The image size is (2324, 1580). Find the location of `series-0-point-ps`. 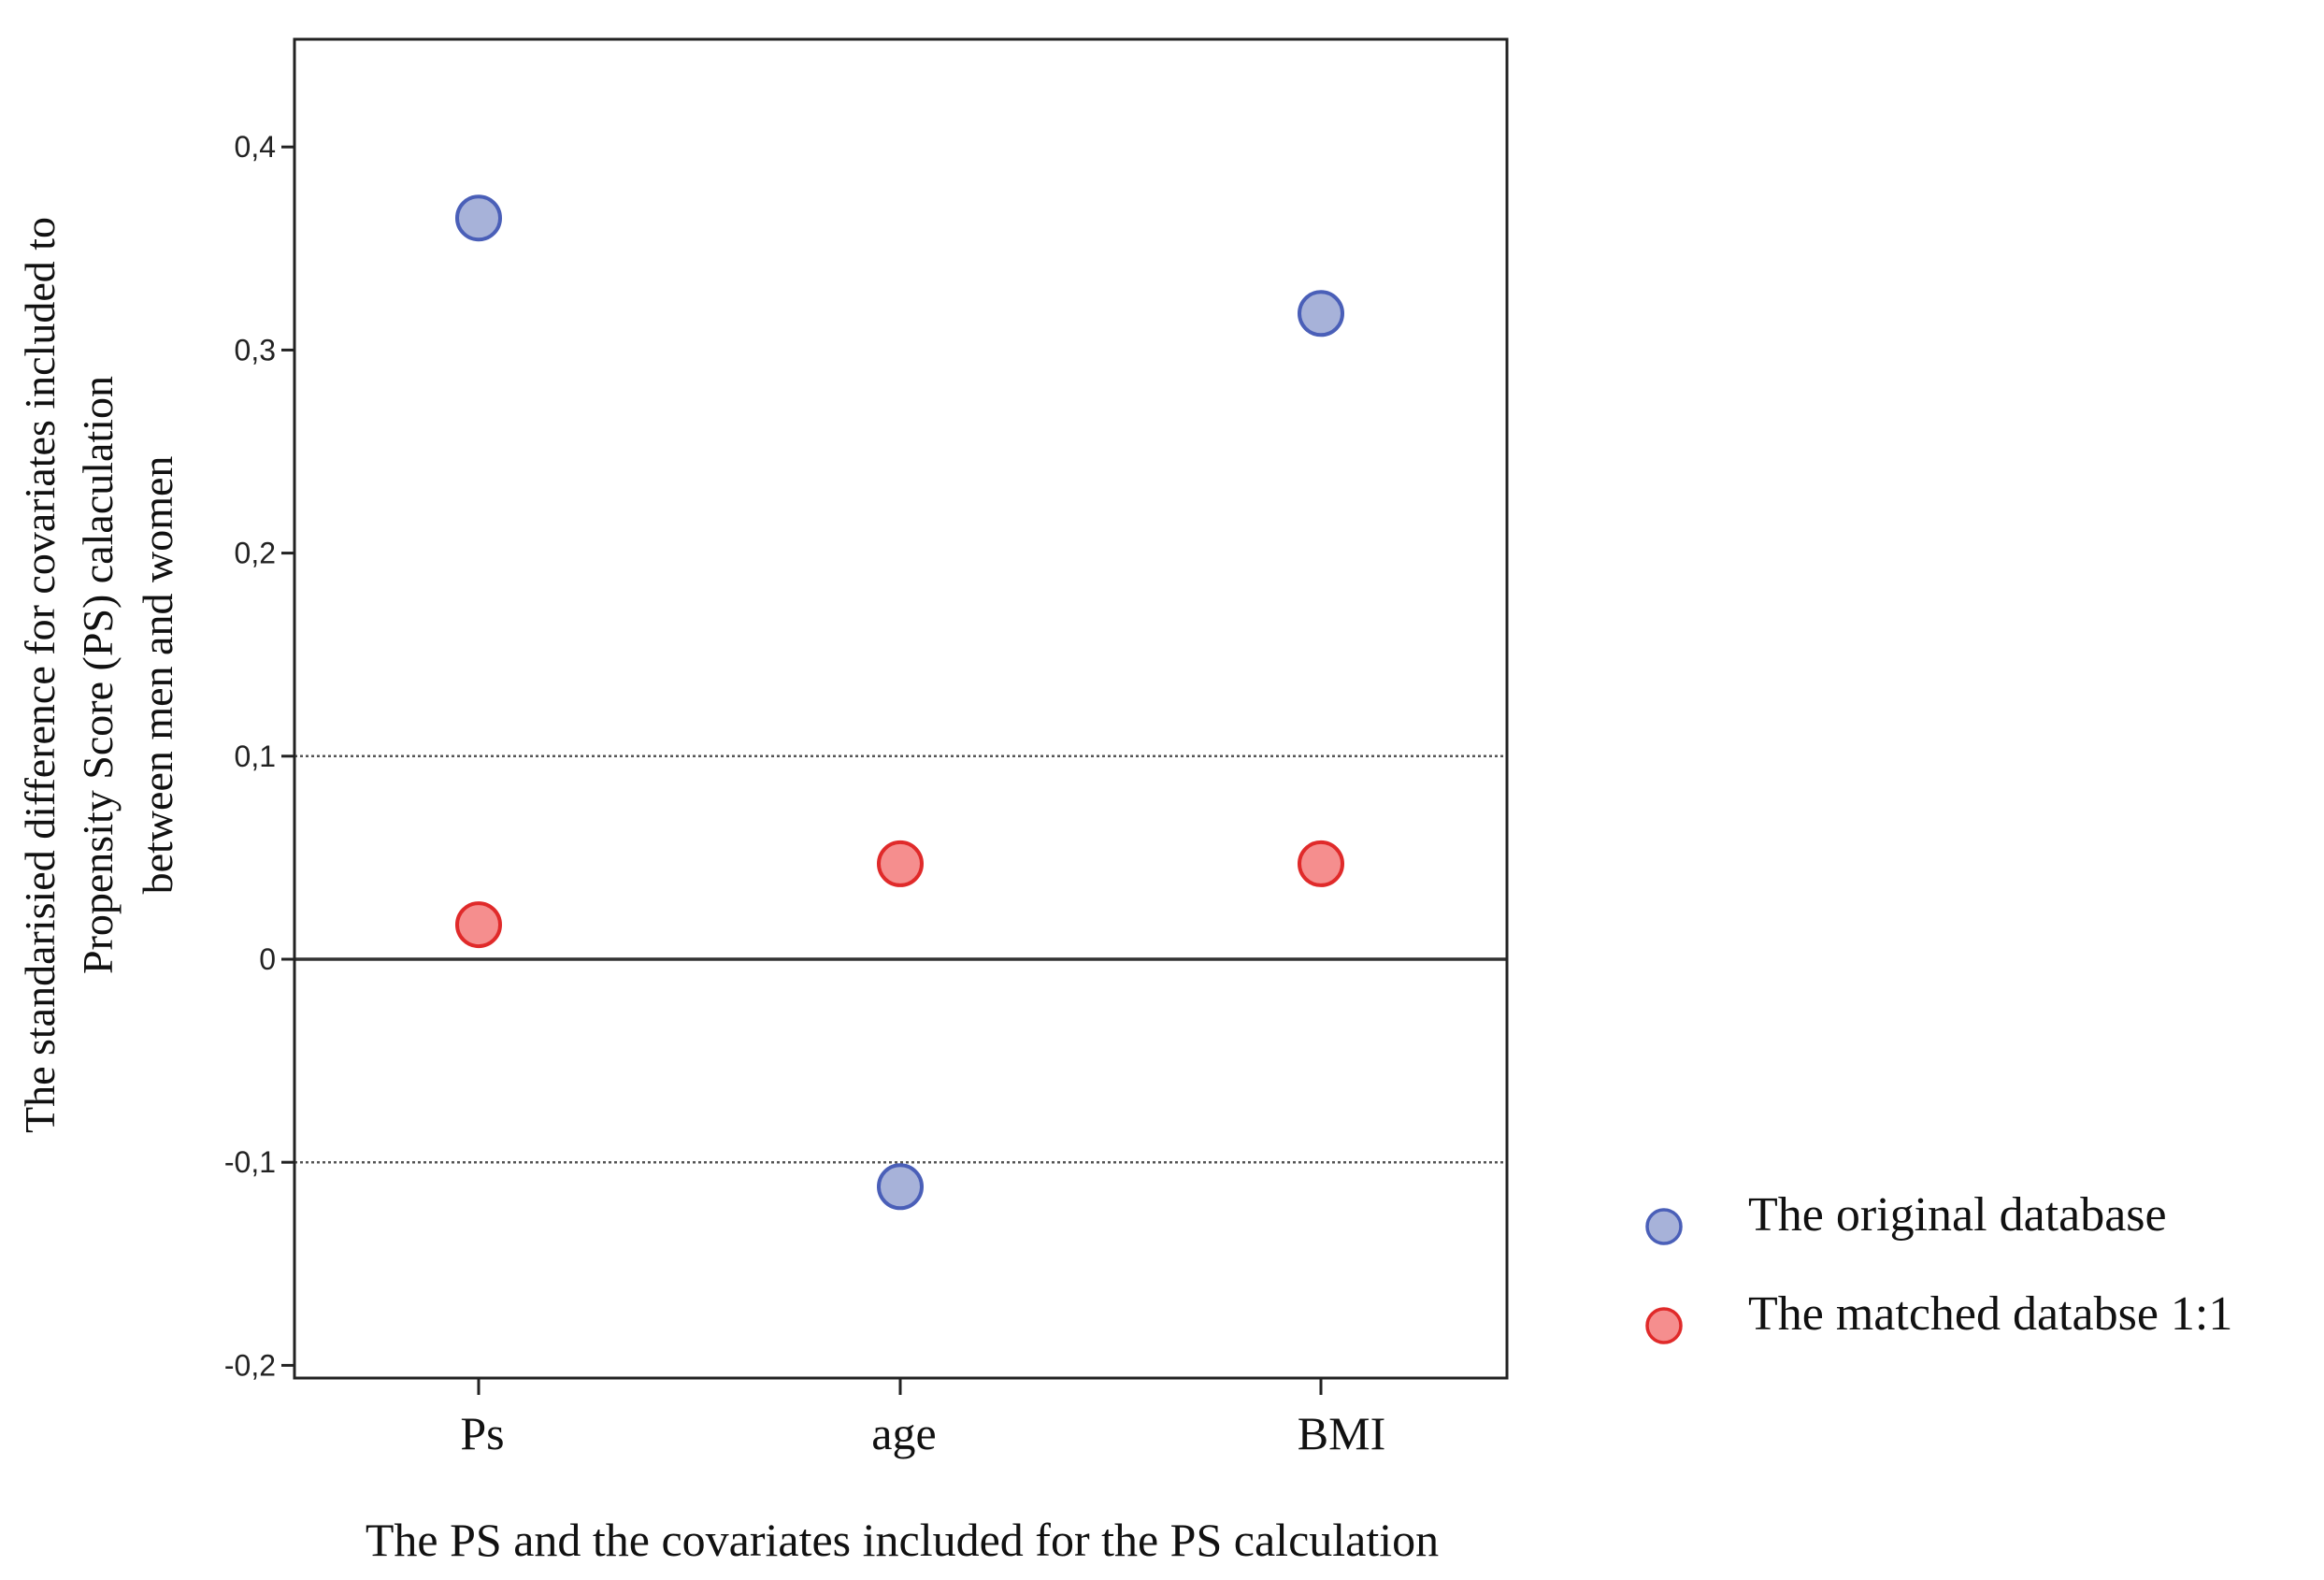

series-0-point-ps is located at coordinates (478, 218).